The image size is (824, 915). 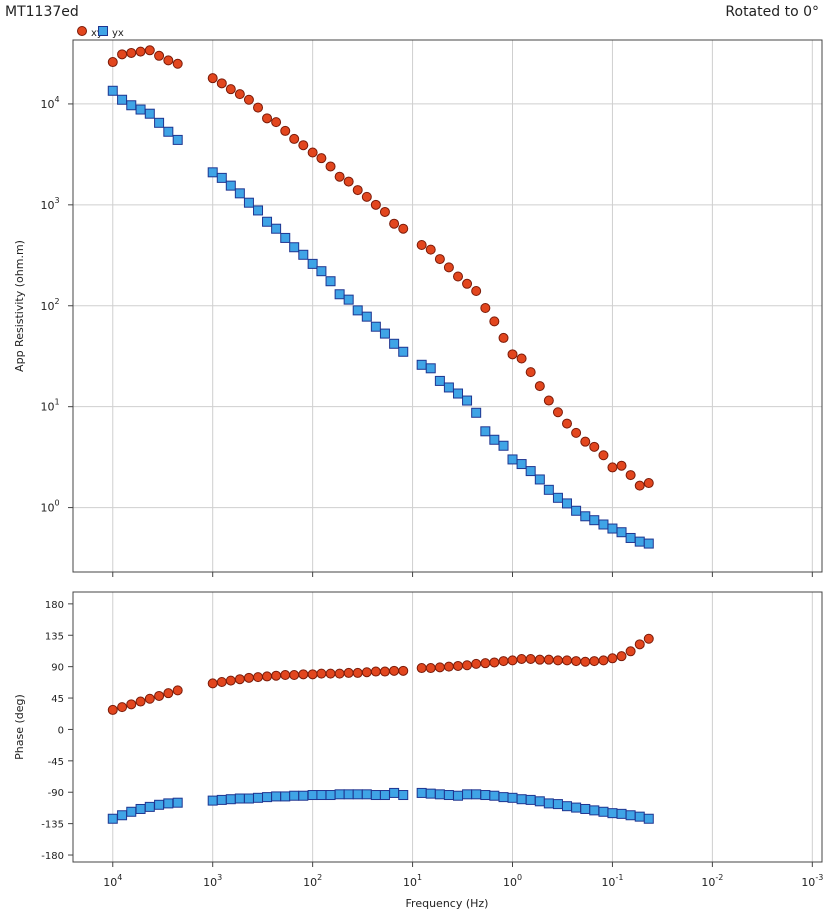 What do you see at coordinates (119, 877) in the screenshot?
I see `x-tick-label-exponent: 4` at bounding box center [119, 877].